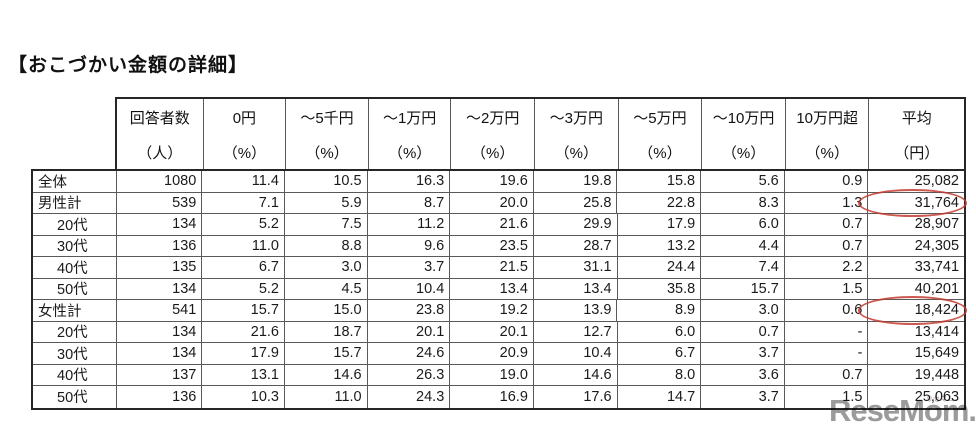  I want to click on column-header: ～5千円 （%）, so click(326, 134).